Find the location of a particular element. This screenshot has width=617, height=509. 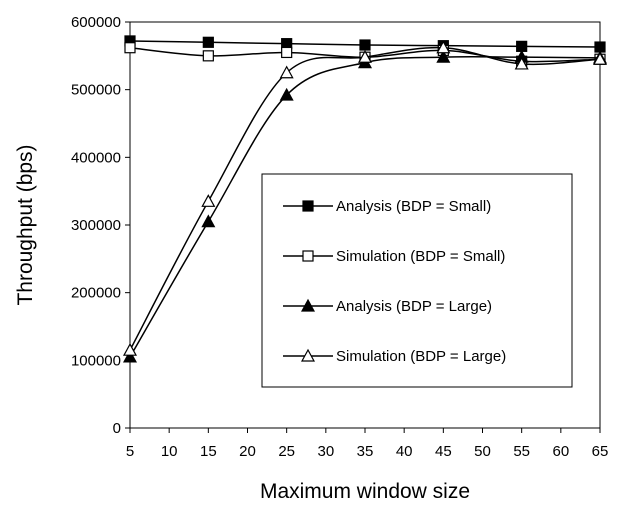

legend-entry: Simulation (BDP = Large) is located at coordinates (394, 356).